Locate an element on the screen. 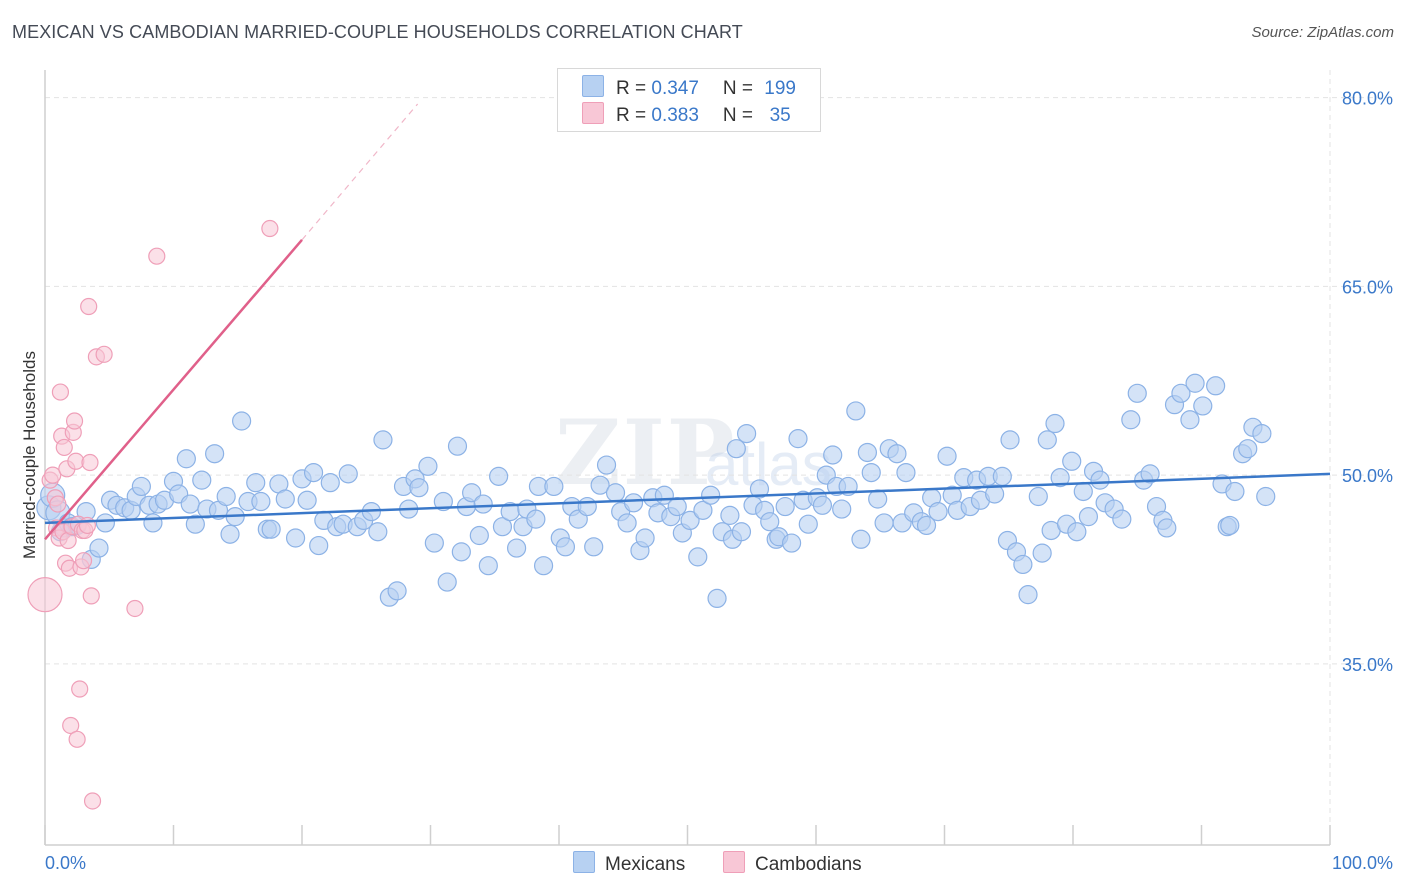 Image resolution: width=1406 pixels, height=892 pixels. legend-n-label: N = is located at coordinates (740, 88).